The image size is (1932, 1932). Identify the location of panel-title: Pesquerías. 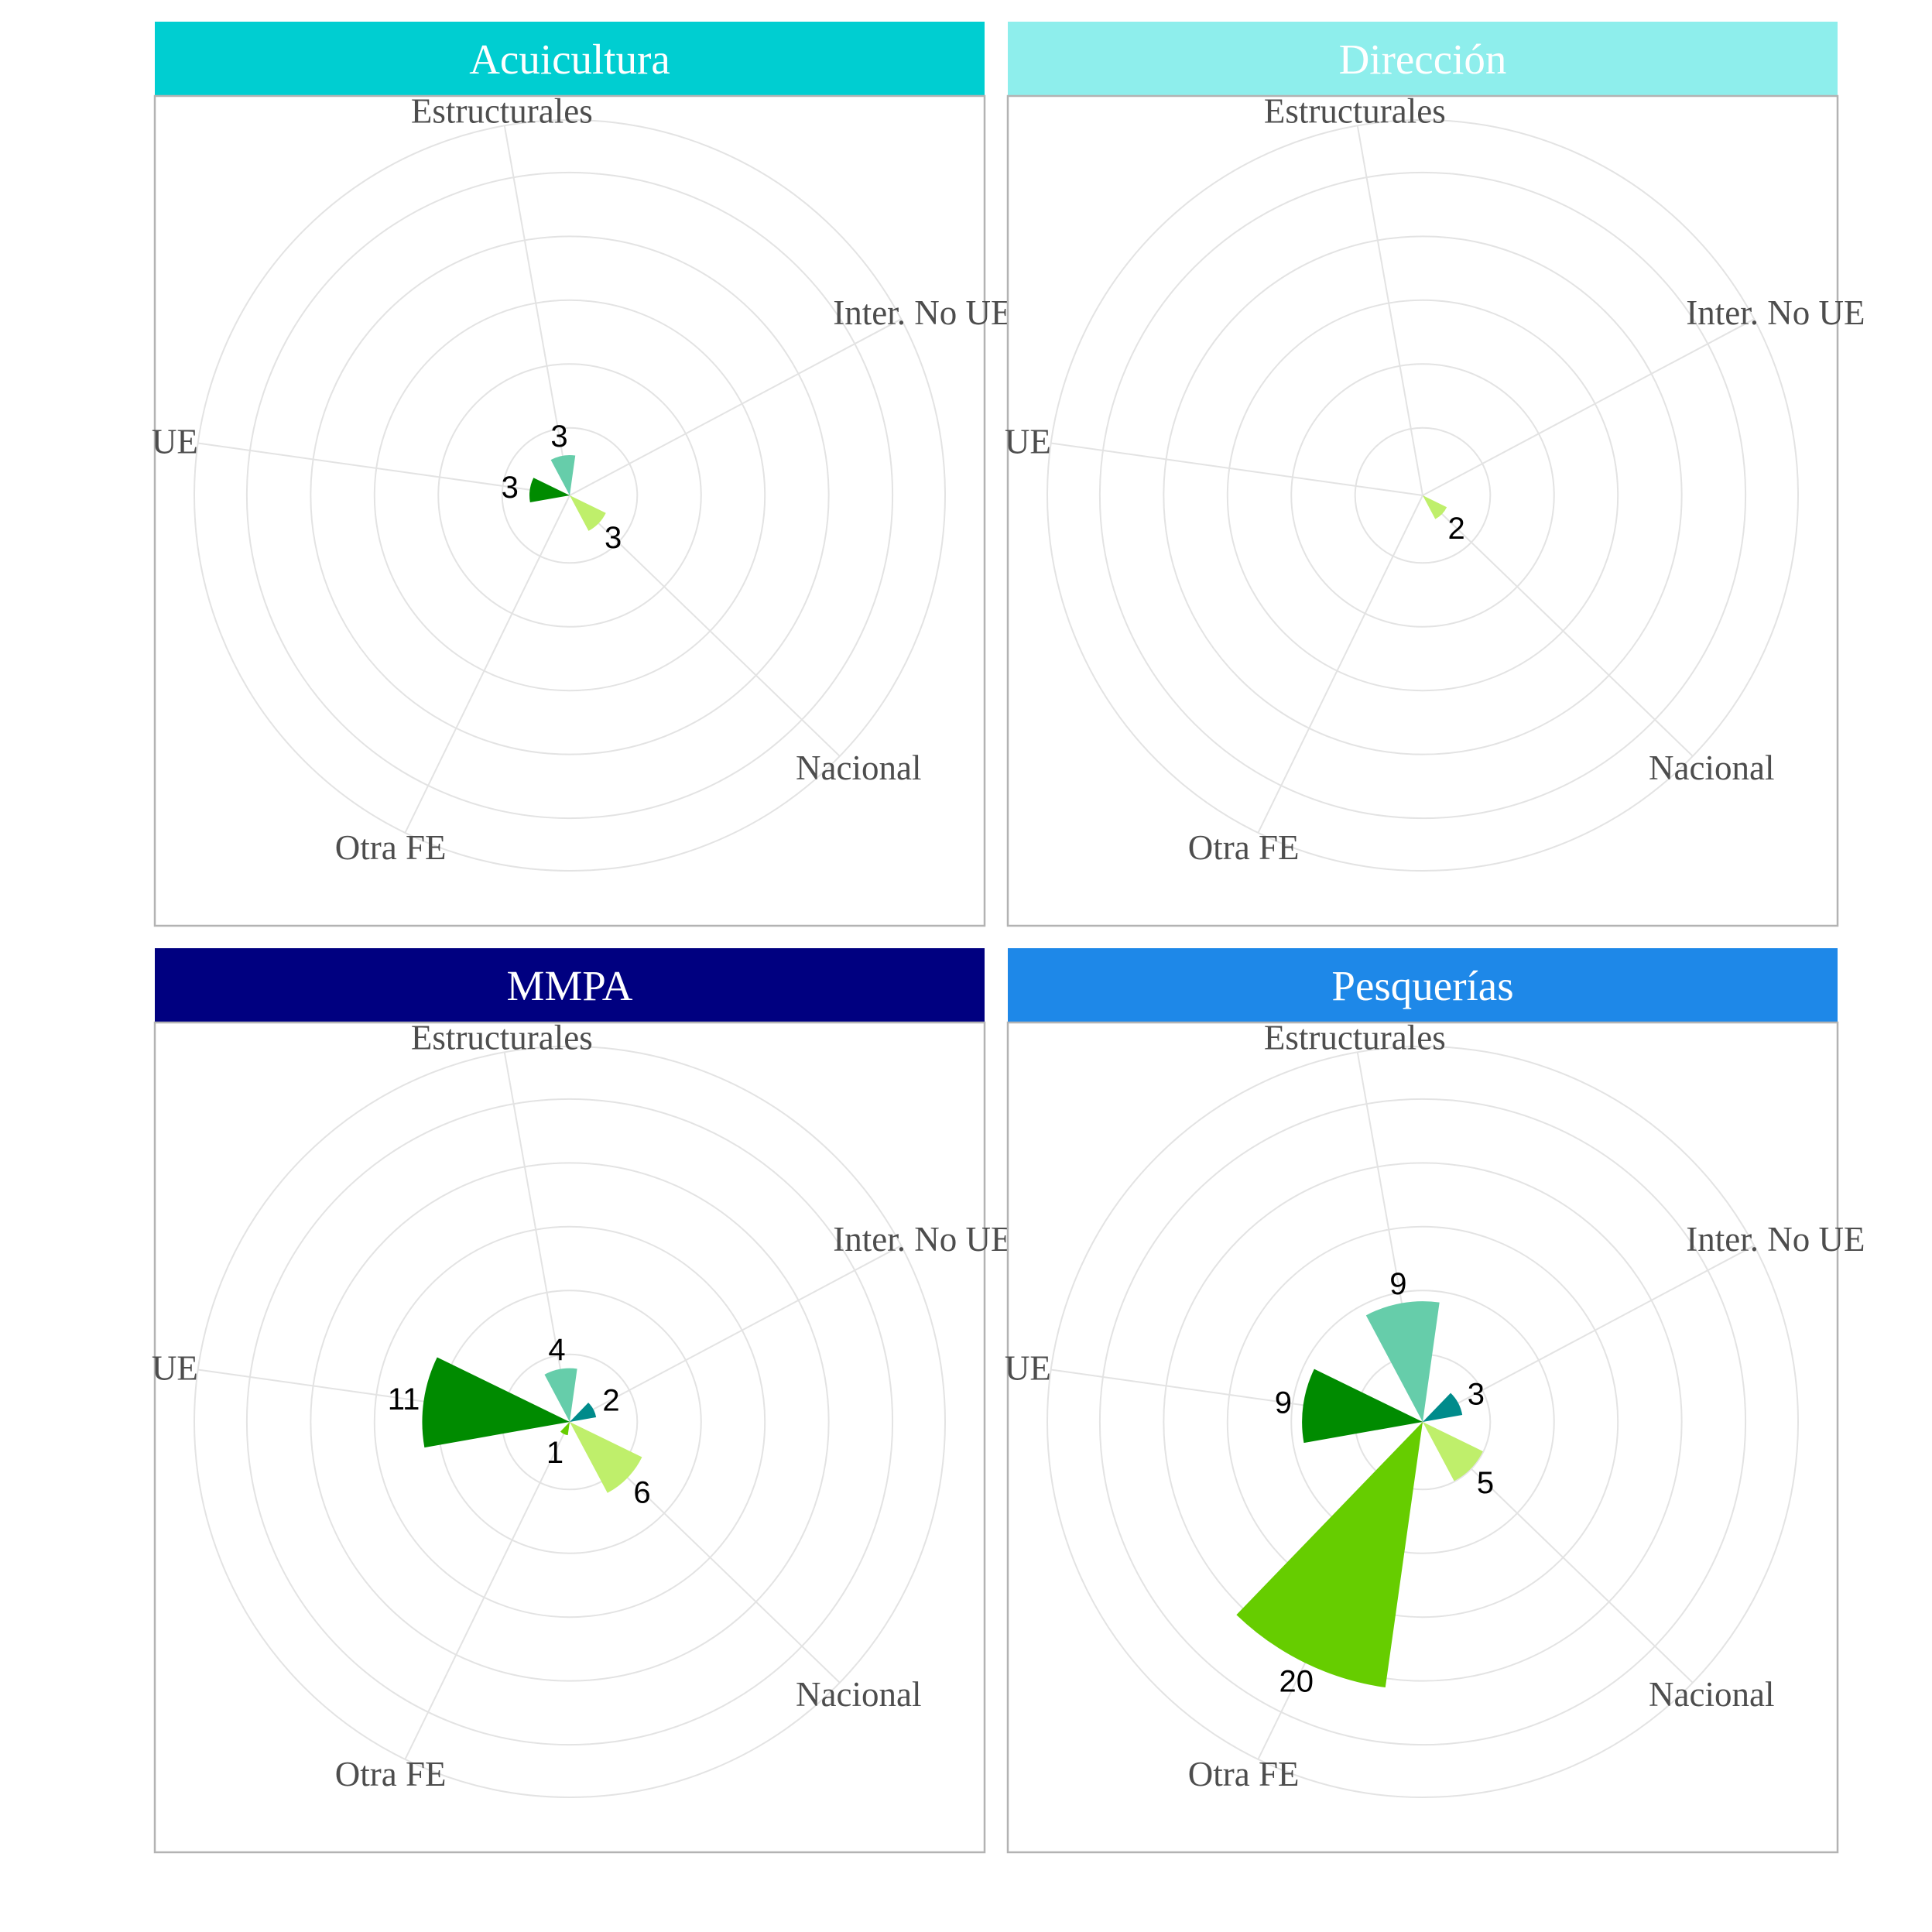
(1422, 986).